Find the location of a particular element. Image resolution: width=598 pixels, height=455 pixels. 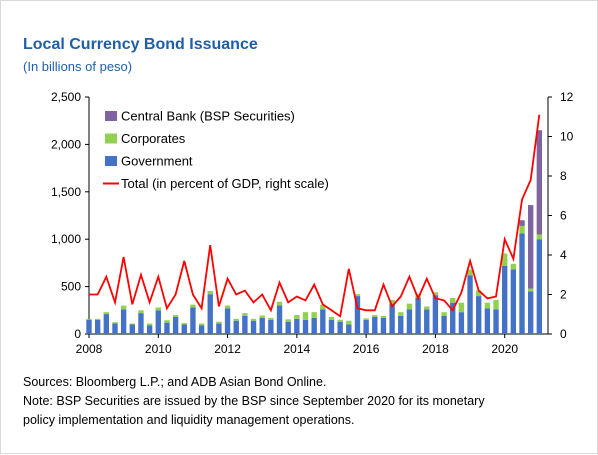

left-tick-label: 2,500 is located at coordinates (66, 97).